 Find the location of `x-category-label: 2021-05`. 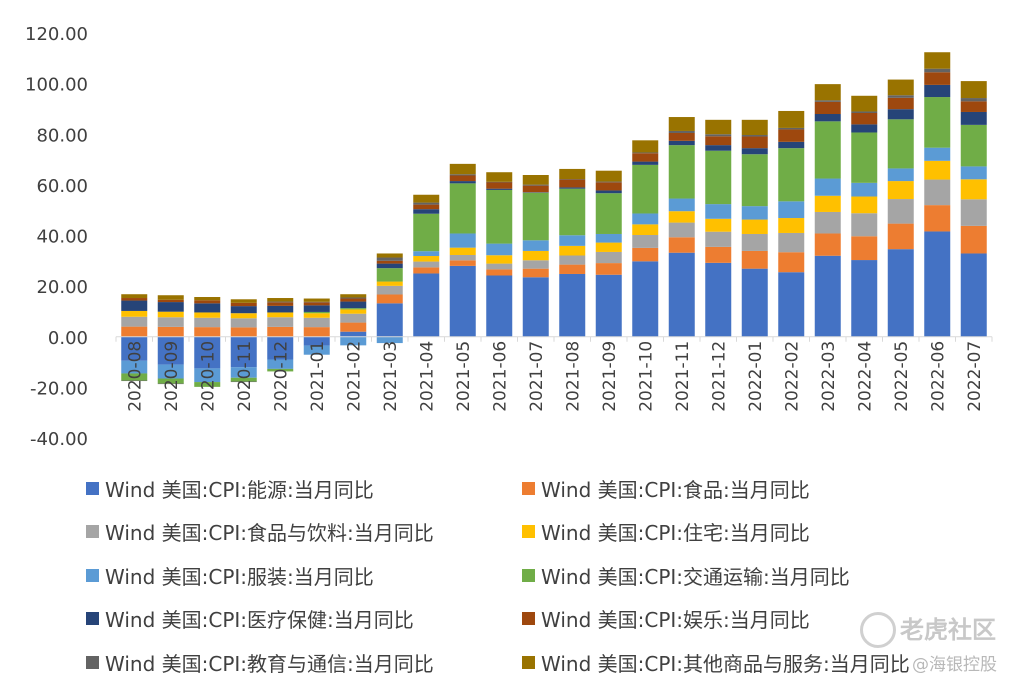

x-category-label: 2021-05 is located at coordinates (464, 376).